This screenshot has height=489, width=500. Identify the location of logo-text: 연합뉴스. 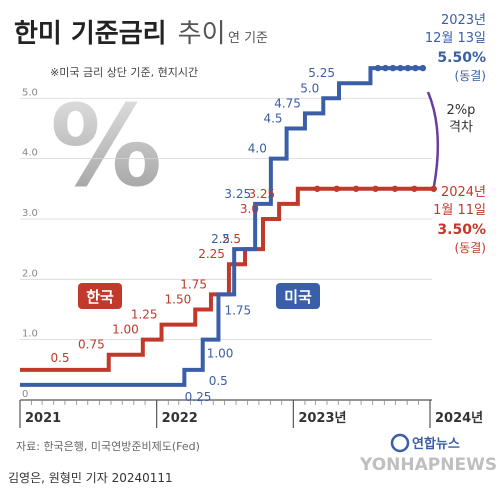
(436, 444).